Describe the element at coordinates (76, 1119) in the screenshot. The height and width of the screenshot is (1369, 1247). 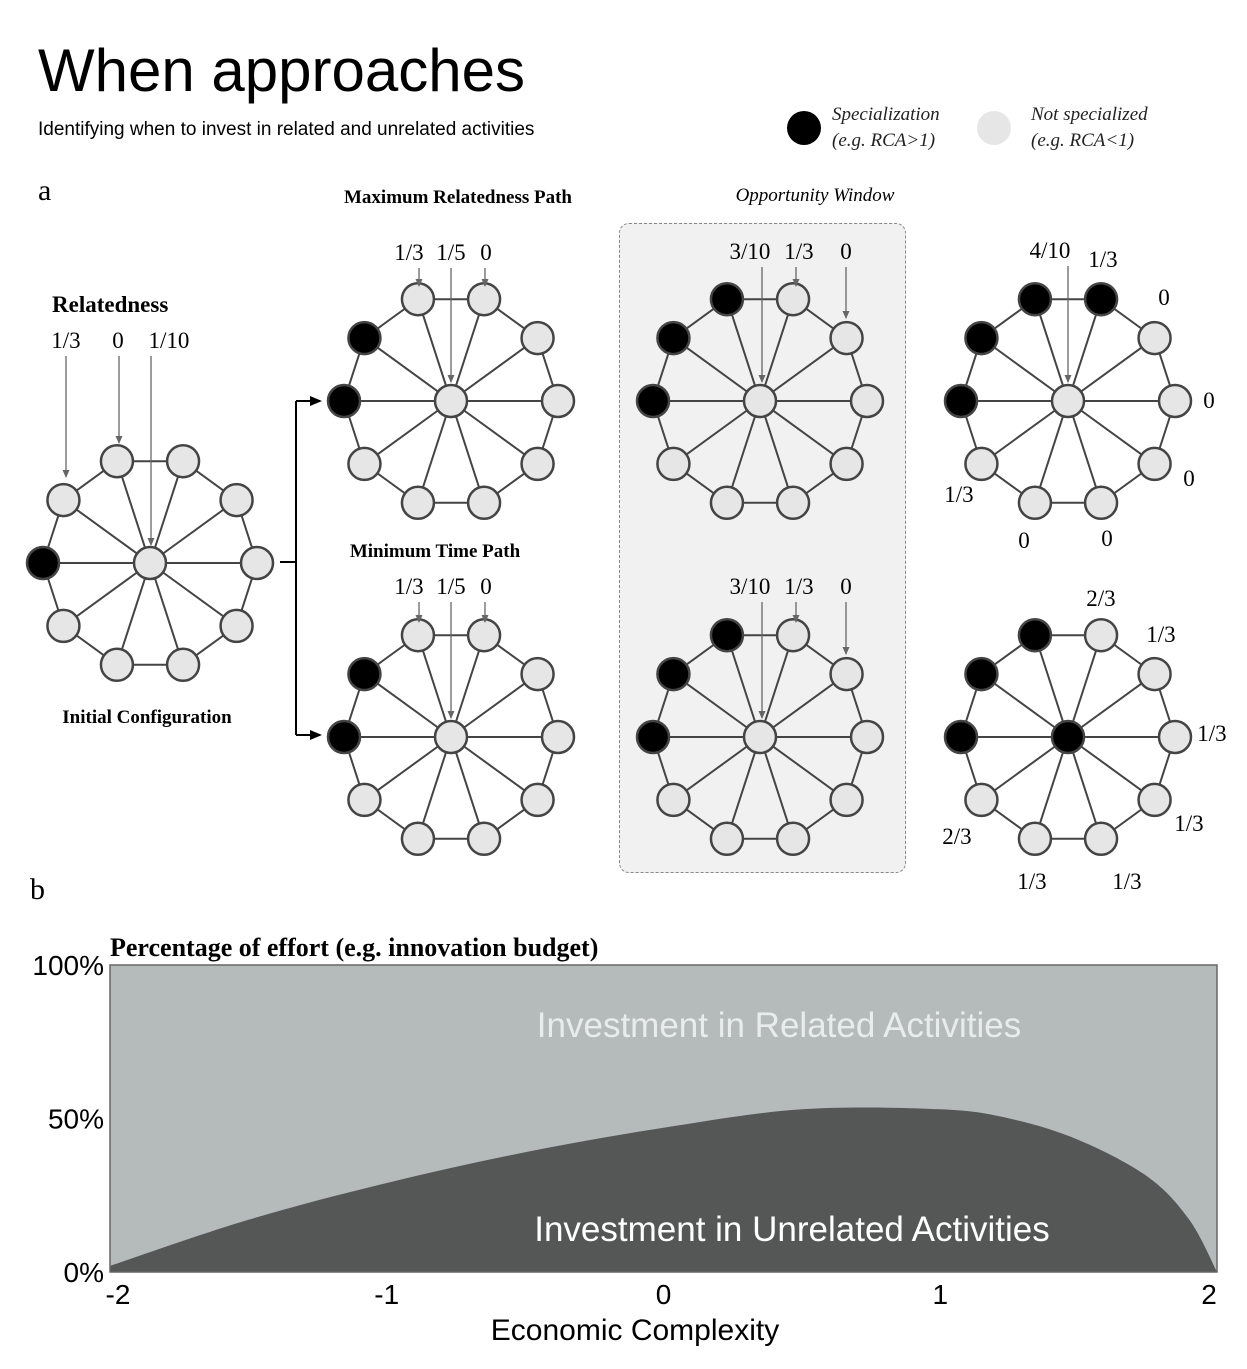
I see `y-tick-label: 50%` at that location.